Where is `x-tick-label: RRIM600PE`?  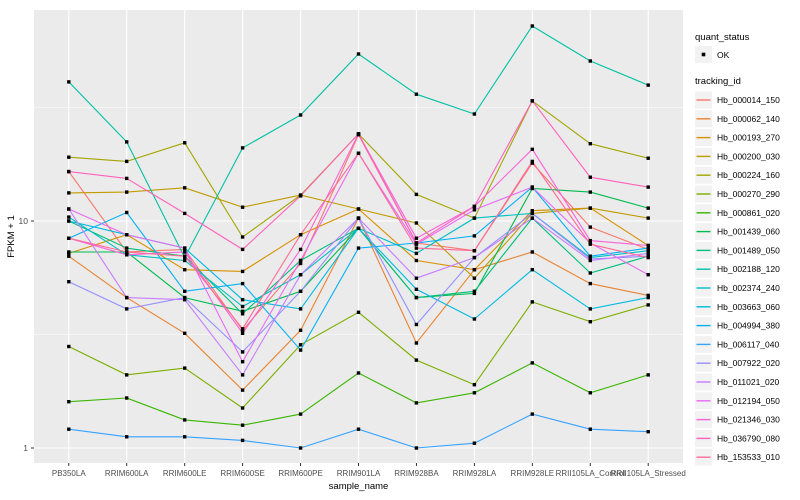
x-tick-label: RRIM600PE is located at coordinates (300, 473).